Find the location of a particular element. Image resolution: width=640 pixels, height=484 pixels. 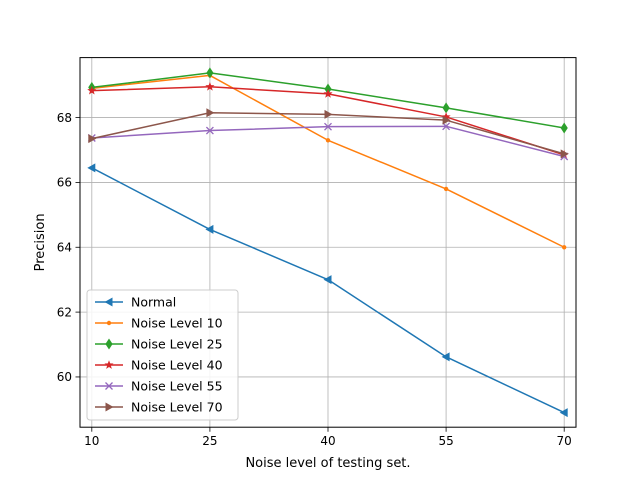

x-axis-ticks: 10 25 40 55 70 is located at coordinates (328, 437).